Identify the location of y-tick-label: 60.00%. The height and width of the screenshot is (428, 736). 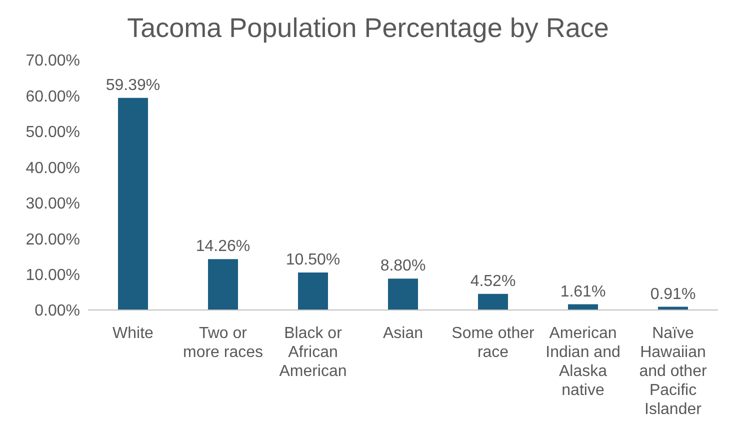
(53, 97).